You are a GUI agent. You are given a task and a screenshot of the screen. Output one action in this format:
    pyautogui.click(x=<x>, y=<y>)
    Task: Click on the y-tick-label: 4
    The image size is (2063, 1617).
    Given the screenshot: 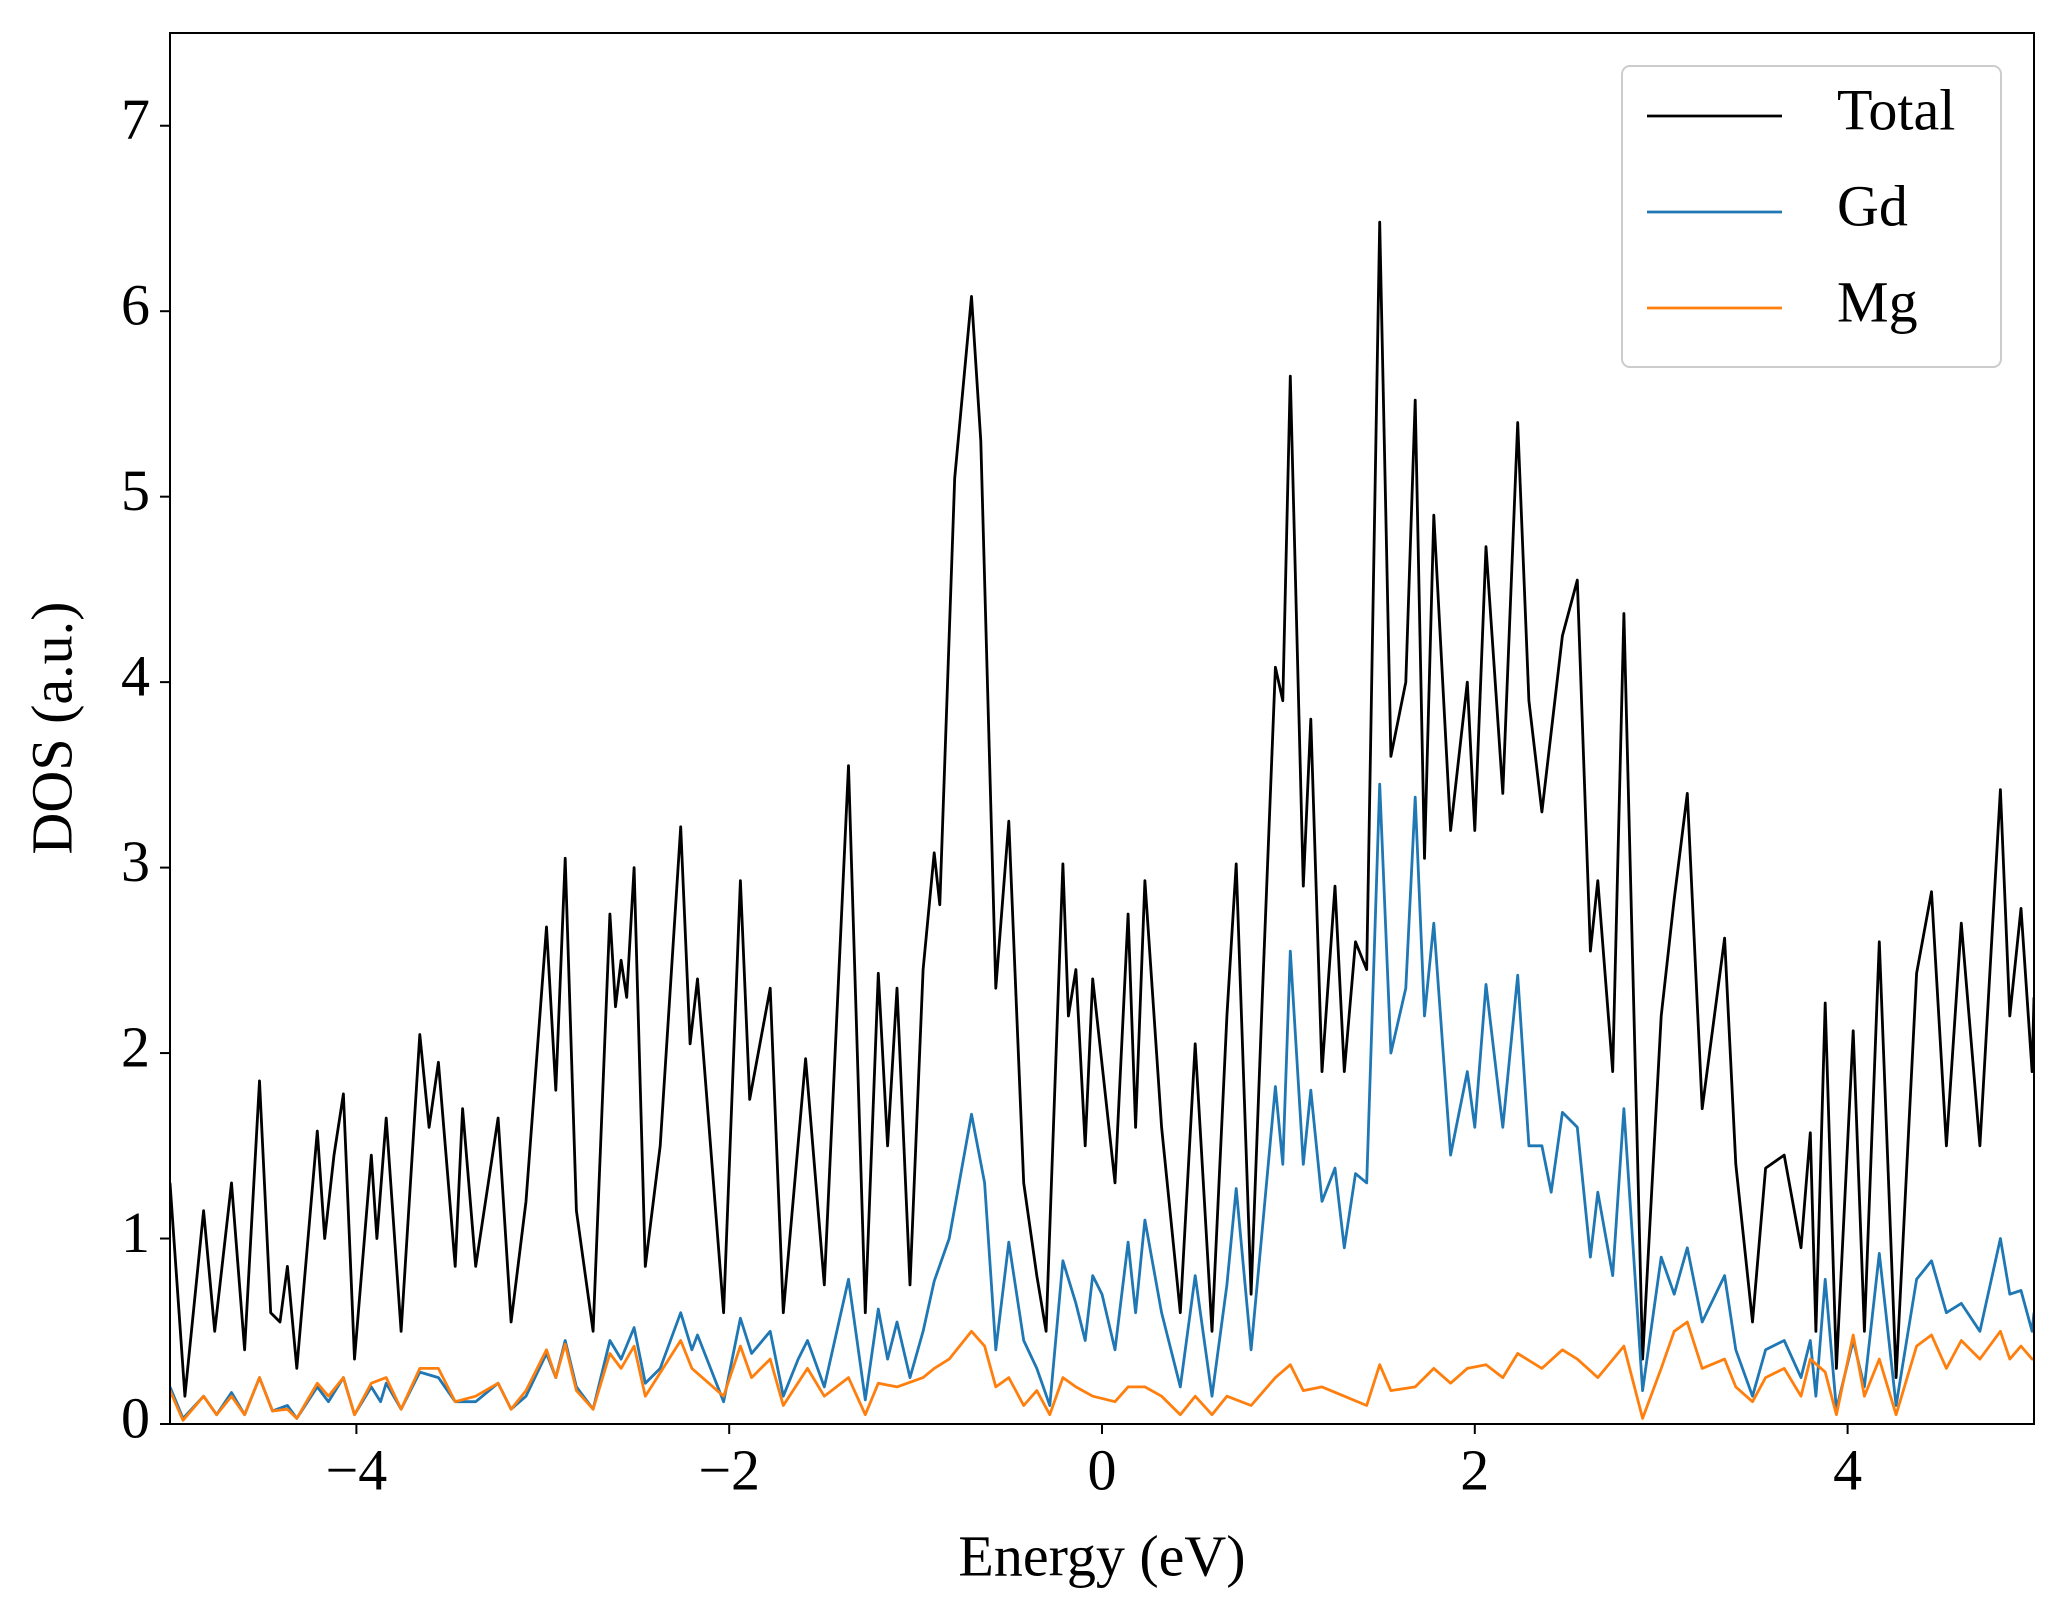 What is the action you would take?
    pyautogui.click(x=135, y=675)
    